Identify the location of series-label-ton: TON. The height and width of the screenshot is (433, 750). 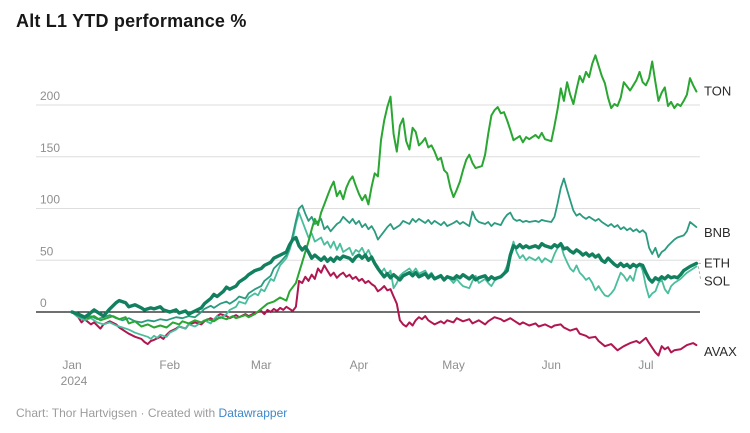
(717, 91).